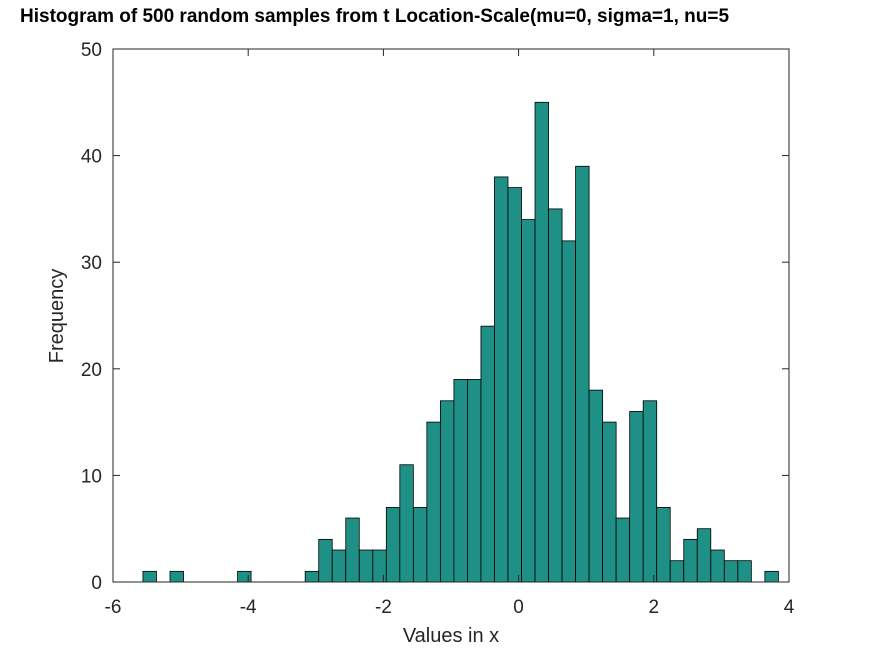 The image size is (872, 654). What do you see at coordinates (451, 636) in the screenshot?
I see `x-axis-label: Values in x` at bounding box center [451, 636].